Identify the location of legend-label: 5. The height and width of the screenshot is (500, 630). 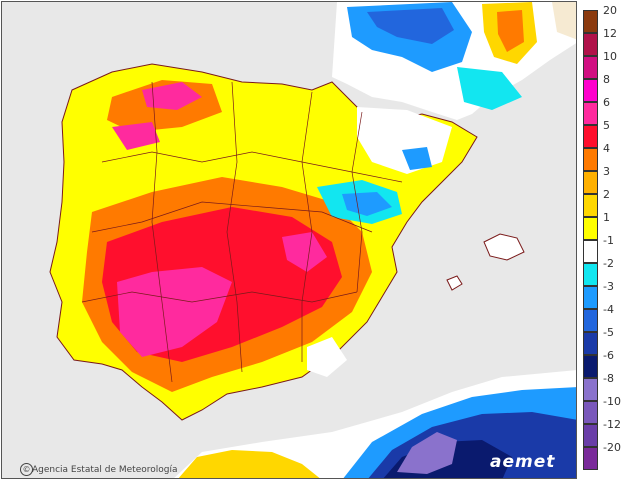
(606, 125).